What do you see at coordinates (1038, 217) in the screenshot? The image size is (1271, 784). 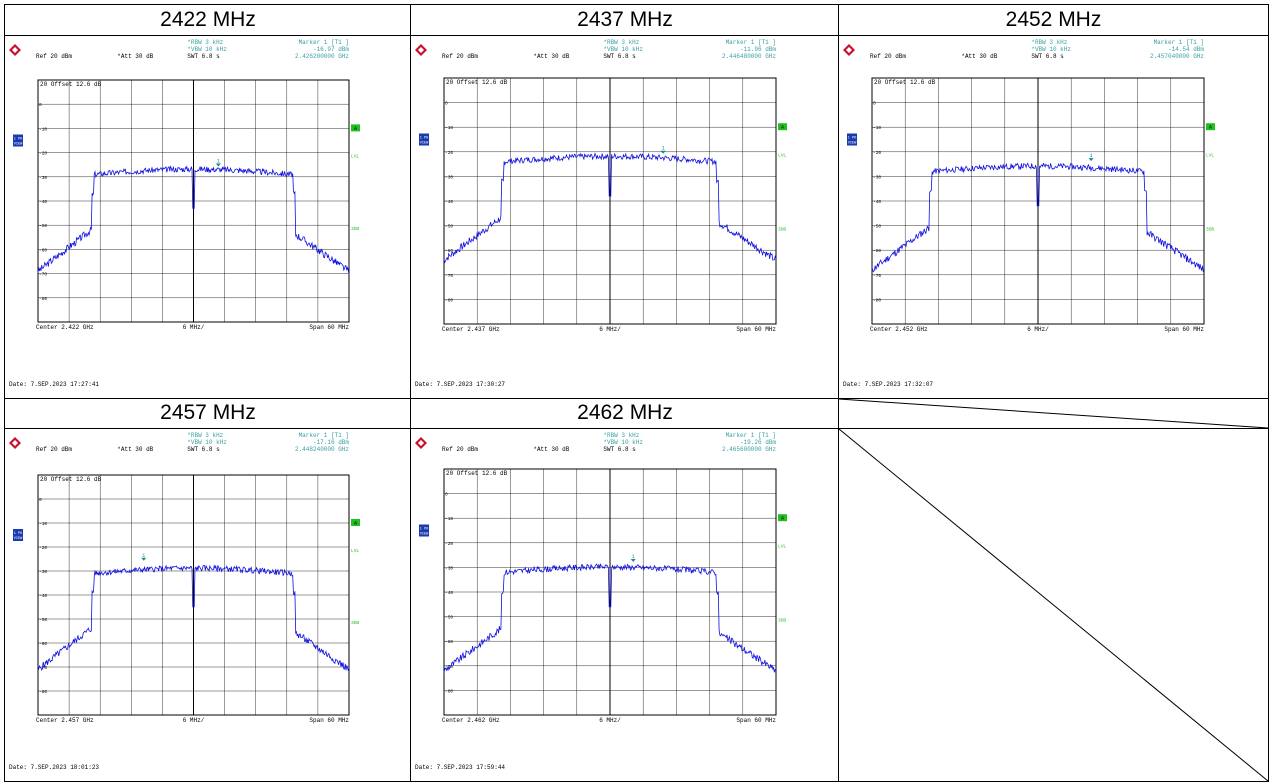 I see `spectrum-trace` at bounding box center [1038, 217].